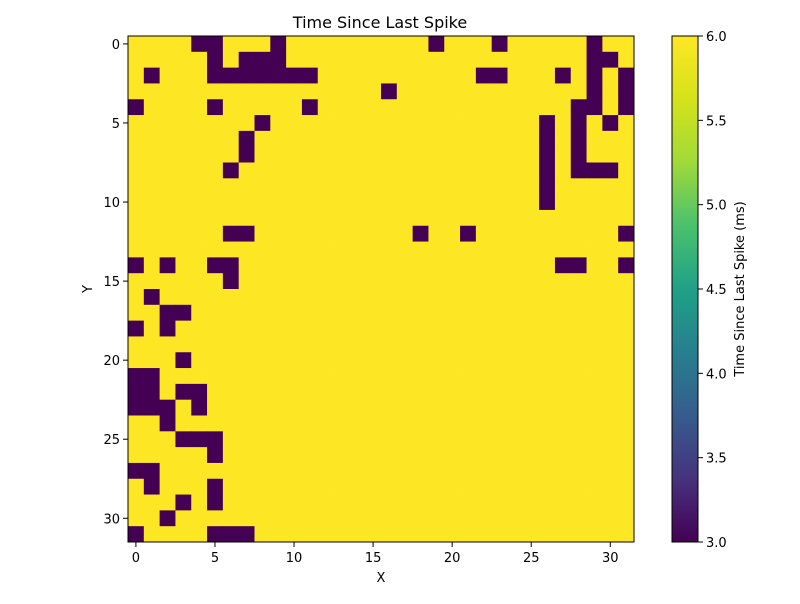 The width and height of the screenshot is (800, 604). Describe the element at coordinates (379, 22) in the screenshot. I see `chart-title: Time Since Last Spike` at that location.